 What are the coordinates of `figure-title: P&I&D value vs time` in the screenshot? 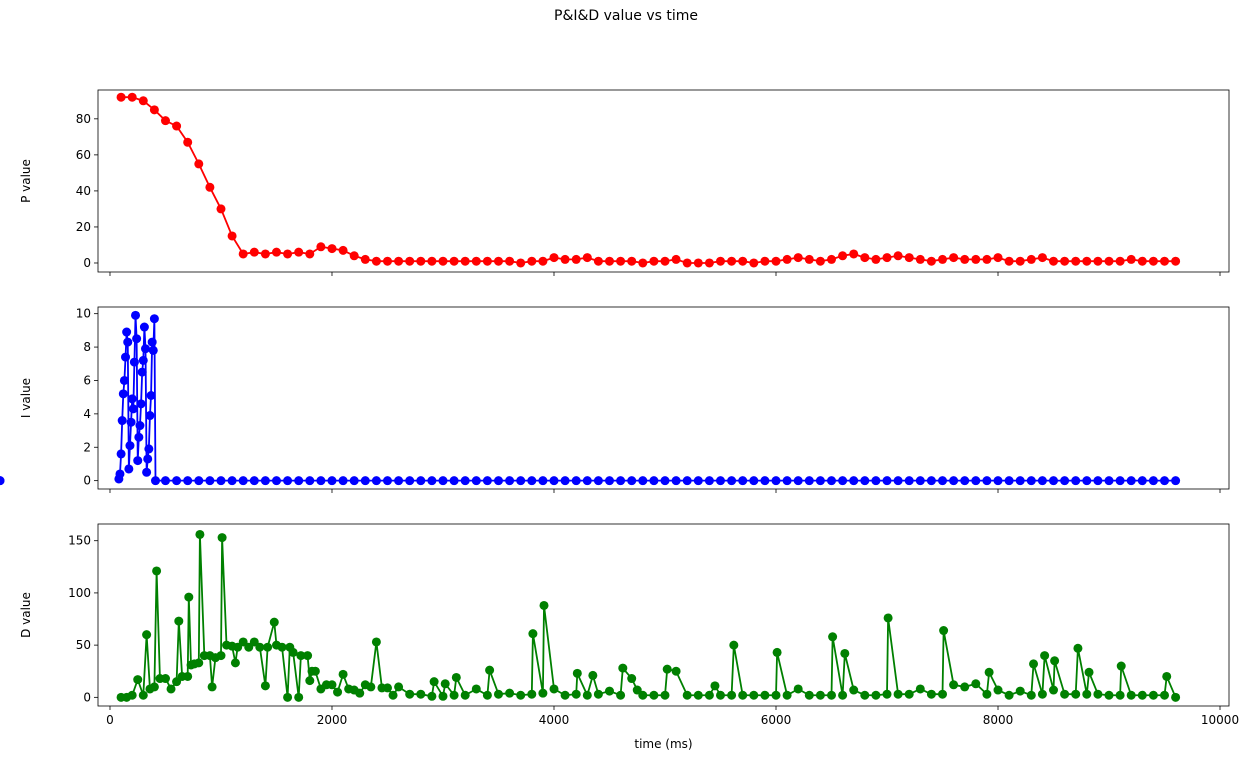 It's located at (626, 16).